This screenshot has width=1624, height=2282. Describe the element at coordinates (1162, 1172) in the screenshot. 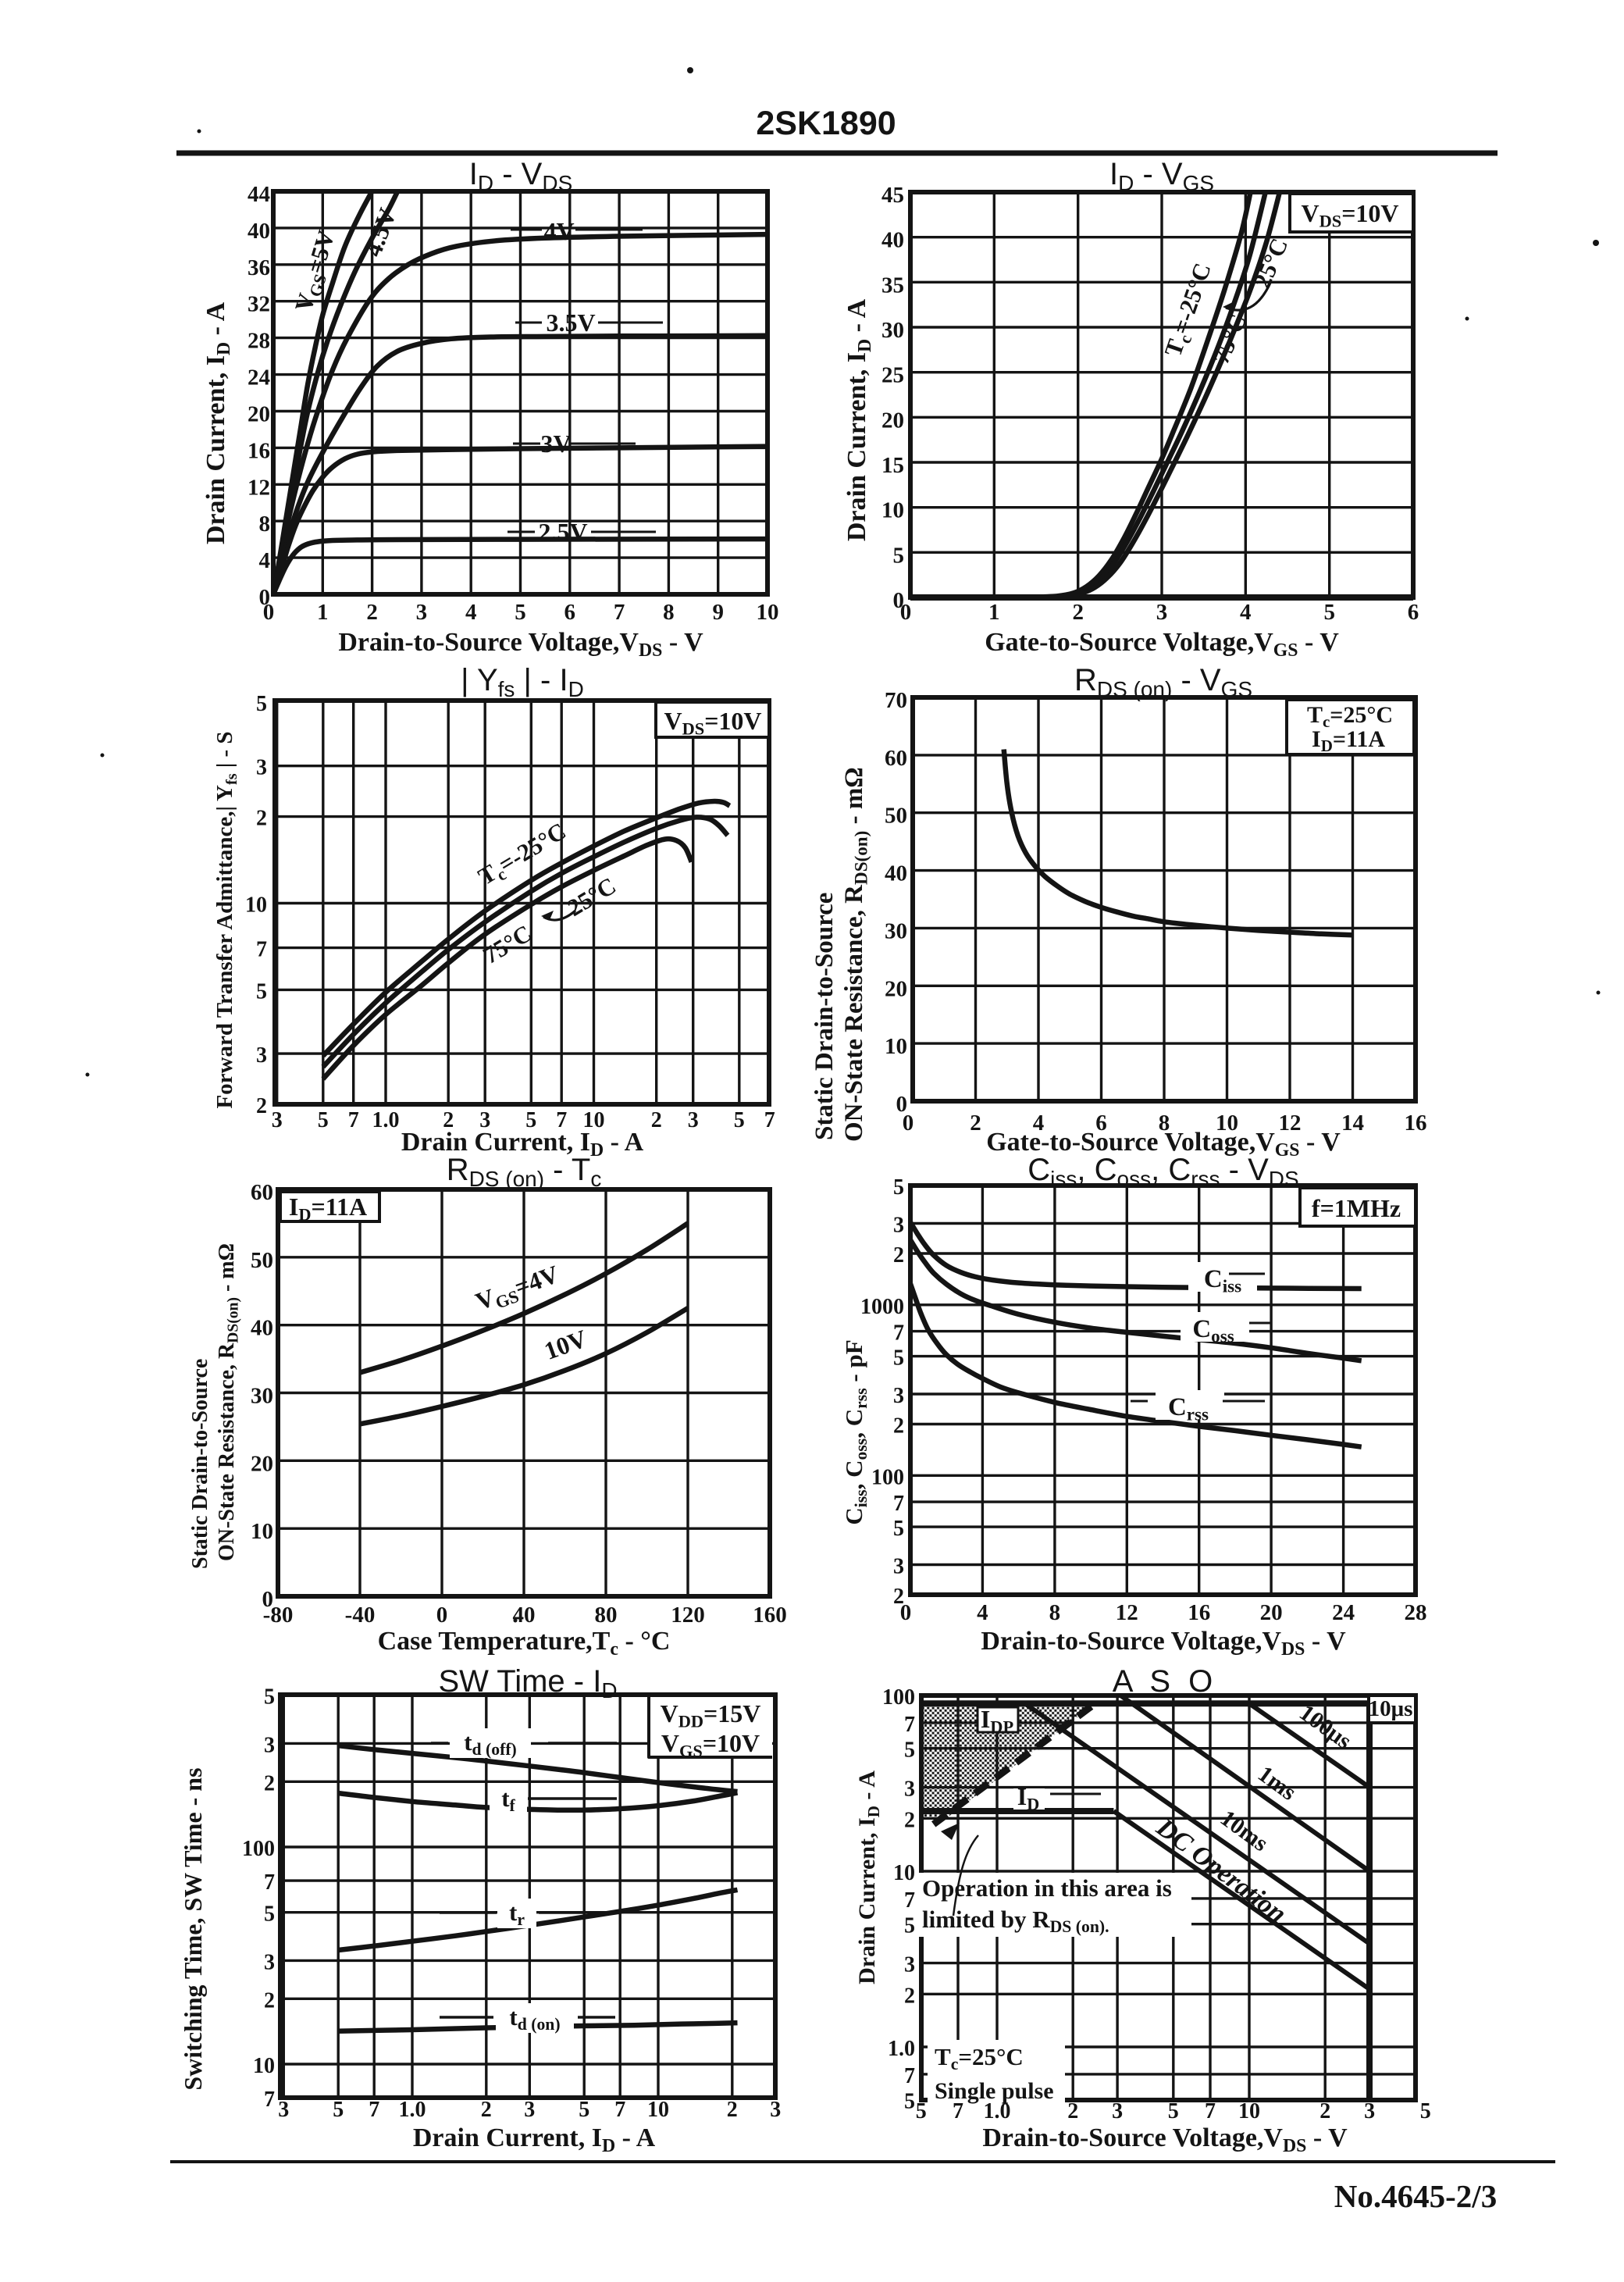

I see `svg-text: Ciss, Coss, Crss - VDS` at that location.